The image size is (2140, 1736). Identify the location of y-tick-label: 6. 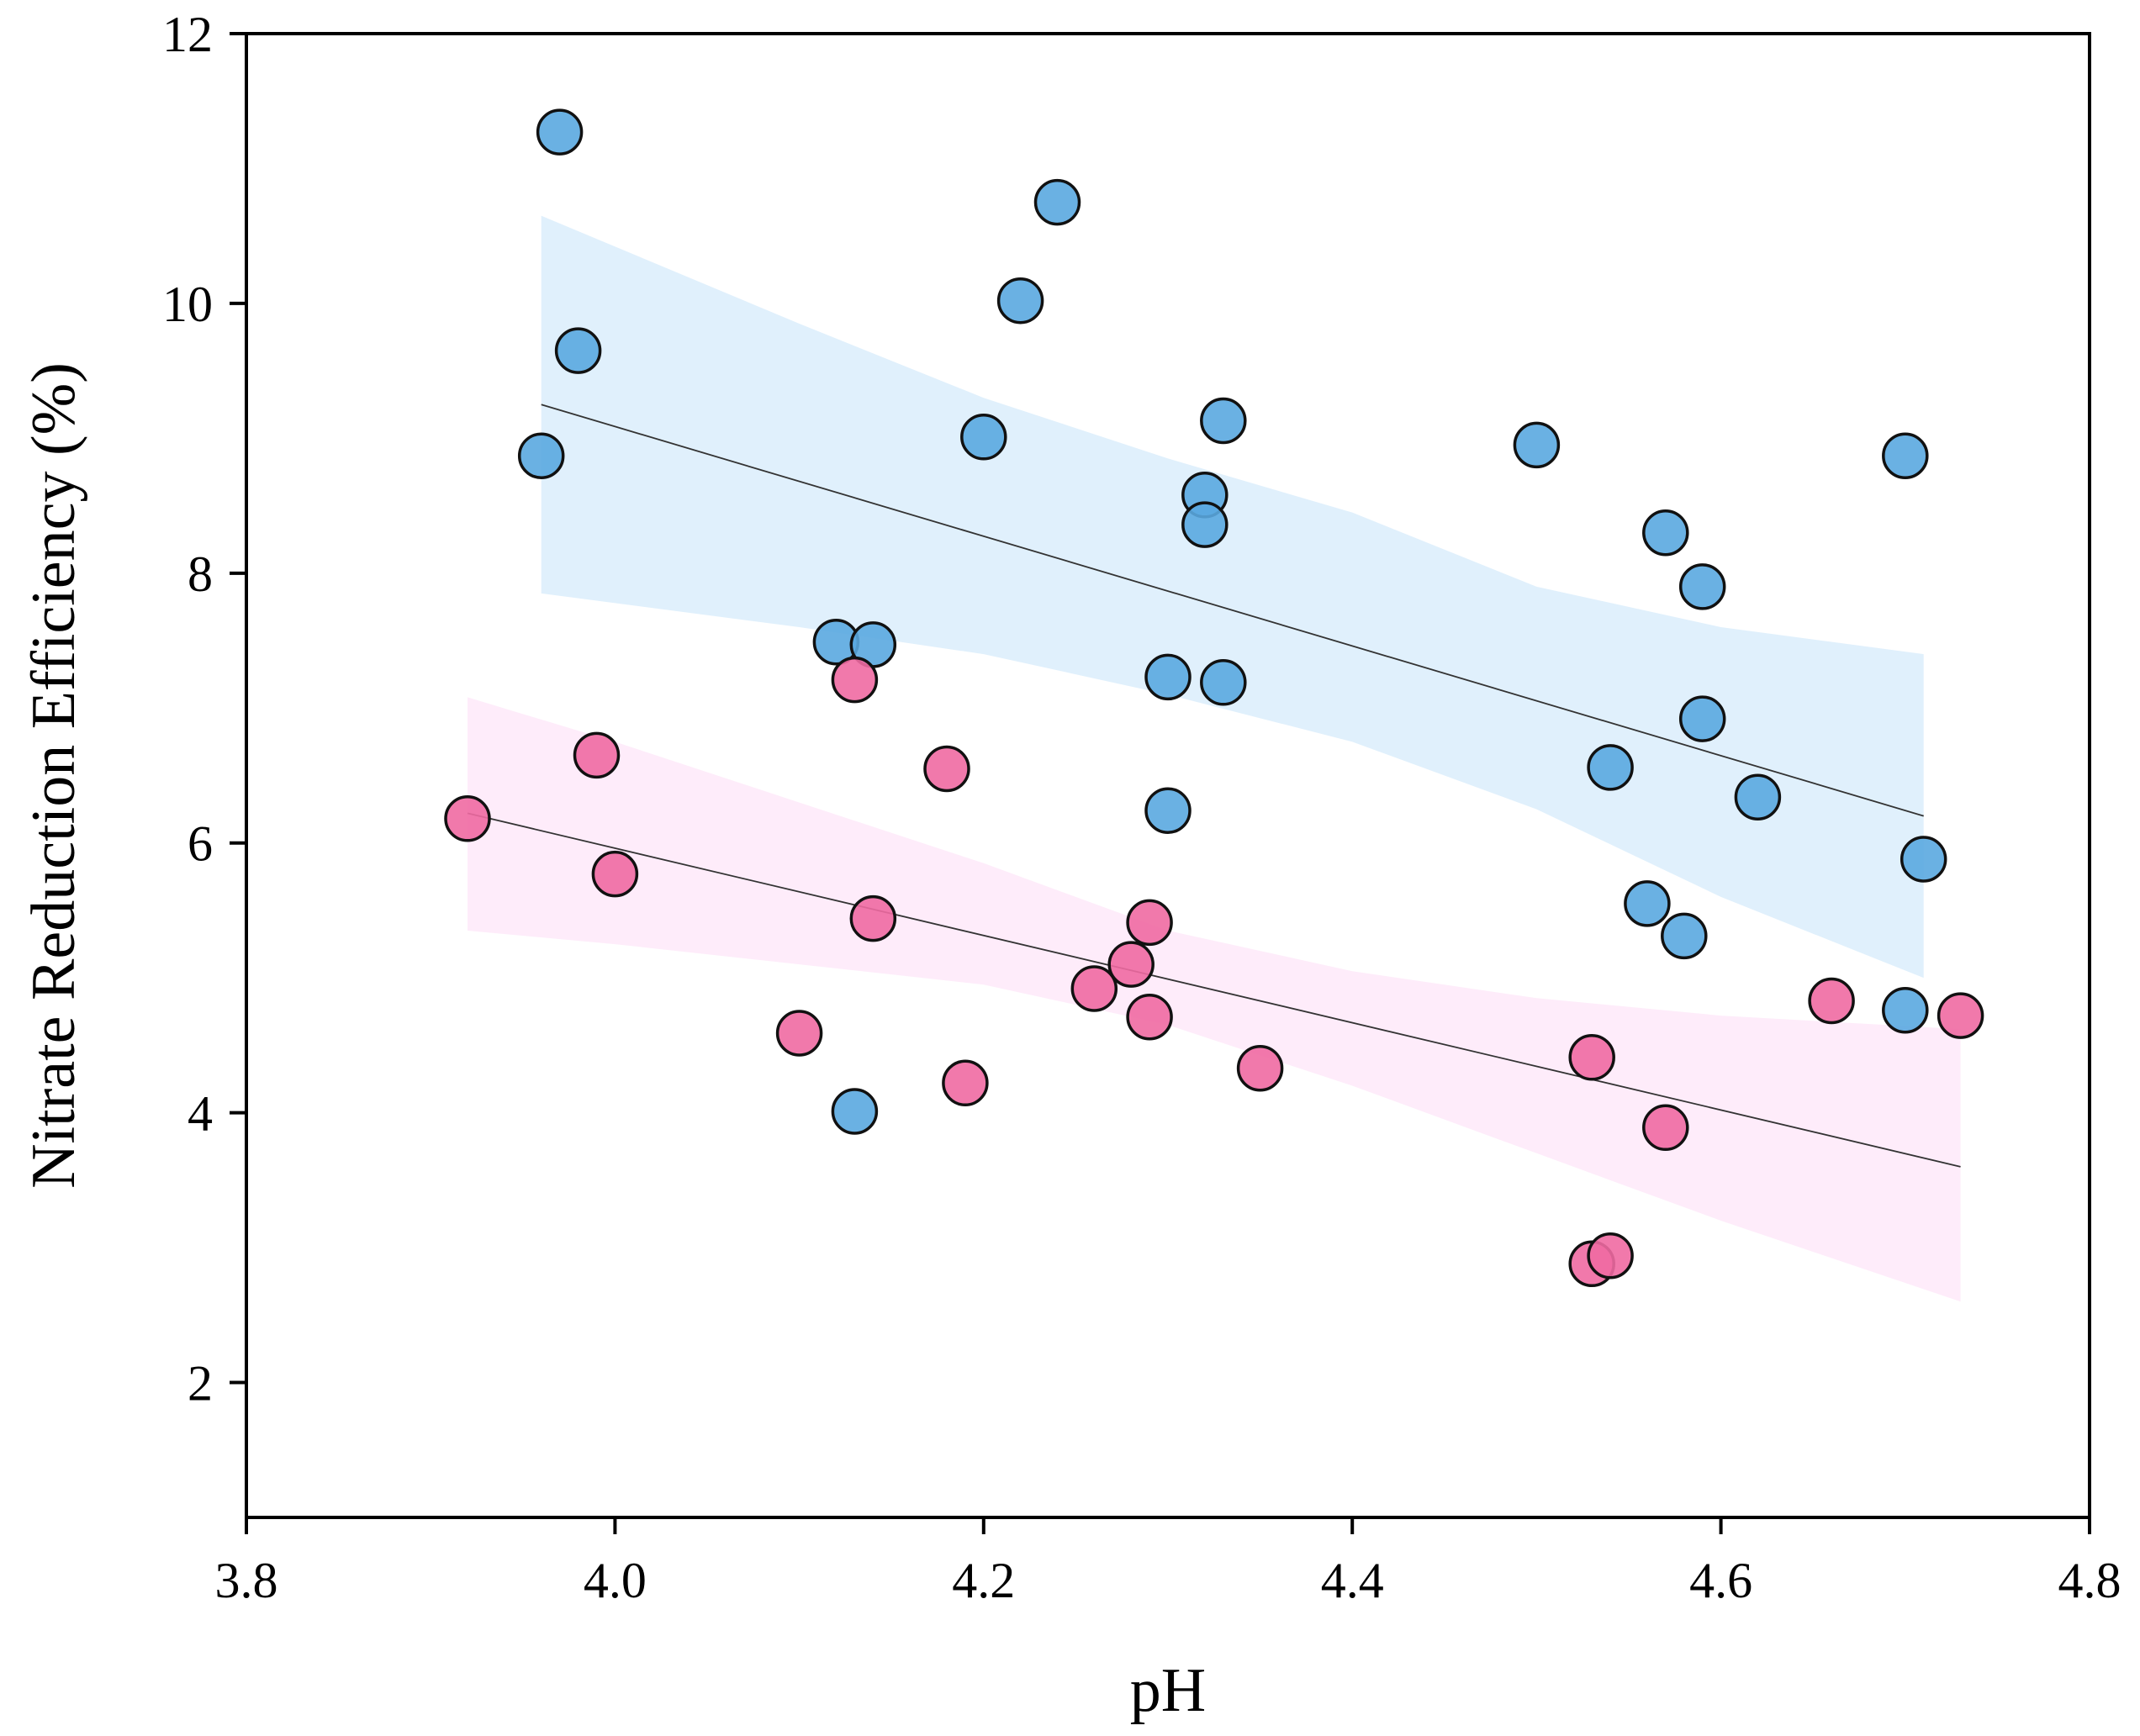
(200, 844).